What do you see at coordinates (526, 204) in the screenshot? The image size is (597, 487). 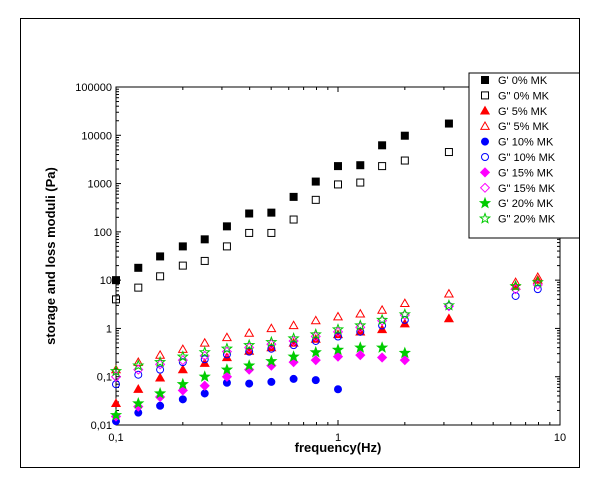 I see `legend-label: G' 20% MK` at bounding box center [526, 204].